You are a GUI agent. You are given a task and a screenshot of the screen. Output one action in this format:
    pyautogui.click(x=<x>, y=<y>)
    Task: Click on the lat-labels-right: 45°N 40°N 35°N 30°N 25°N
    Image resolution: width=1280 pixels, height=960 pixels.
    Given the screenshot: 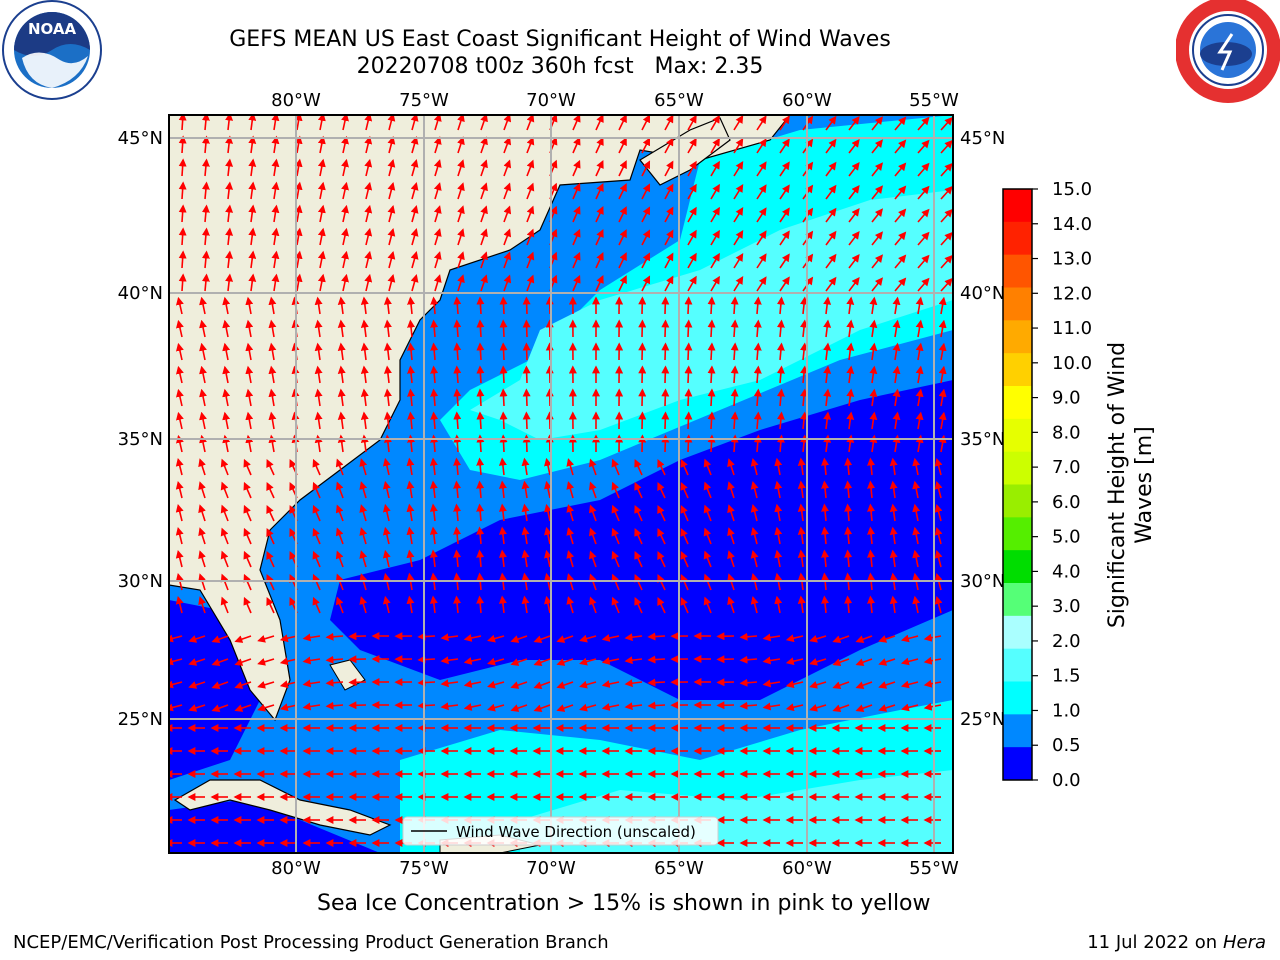 What is the action you would take?
    pyautogui.click(x=982, y=429)
    